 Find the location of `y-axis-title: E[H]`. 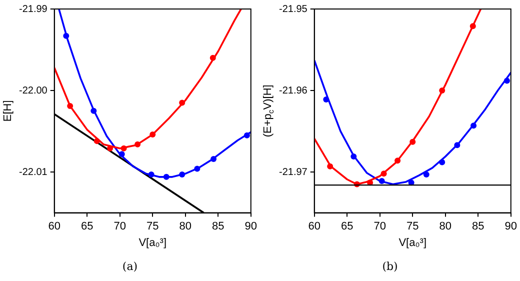

y-axis-title: E[H] is located at coordinates (8, 111).